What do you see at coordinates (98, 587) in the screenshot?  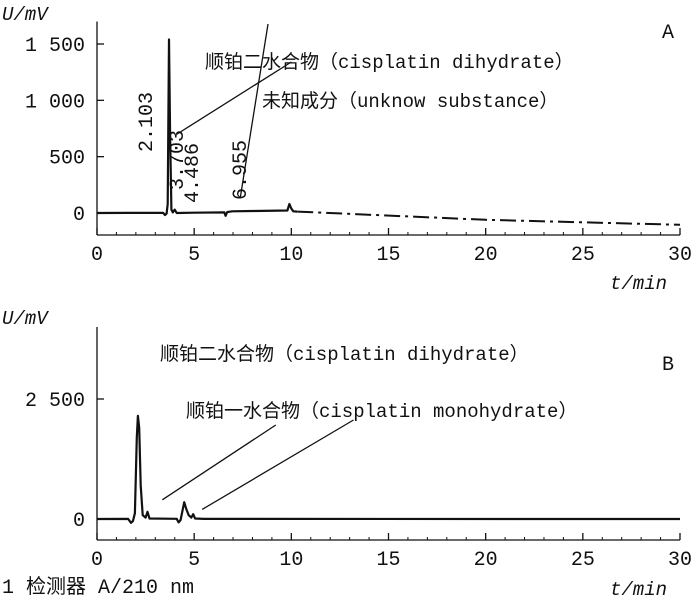 I see `detector-footer-label: 1 检测器 A/210 nm` at bounding box center [98, 587].